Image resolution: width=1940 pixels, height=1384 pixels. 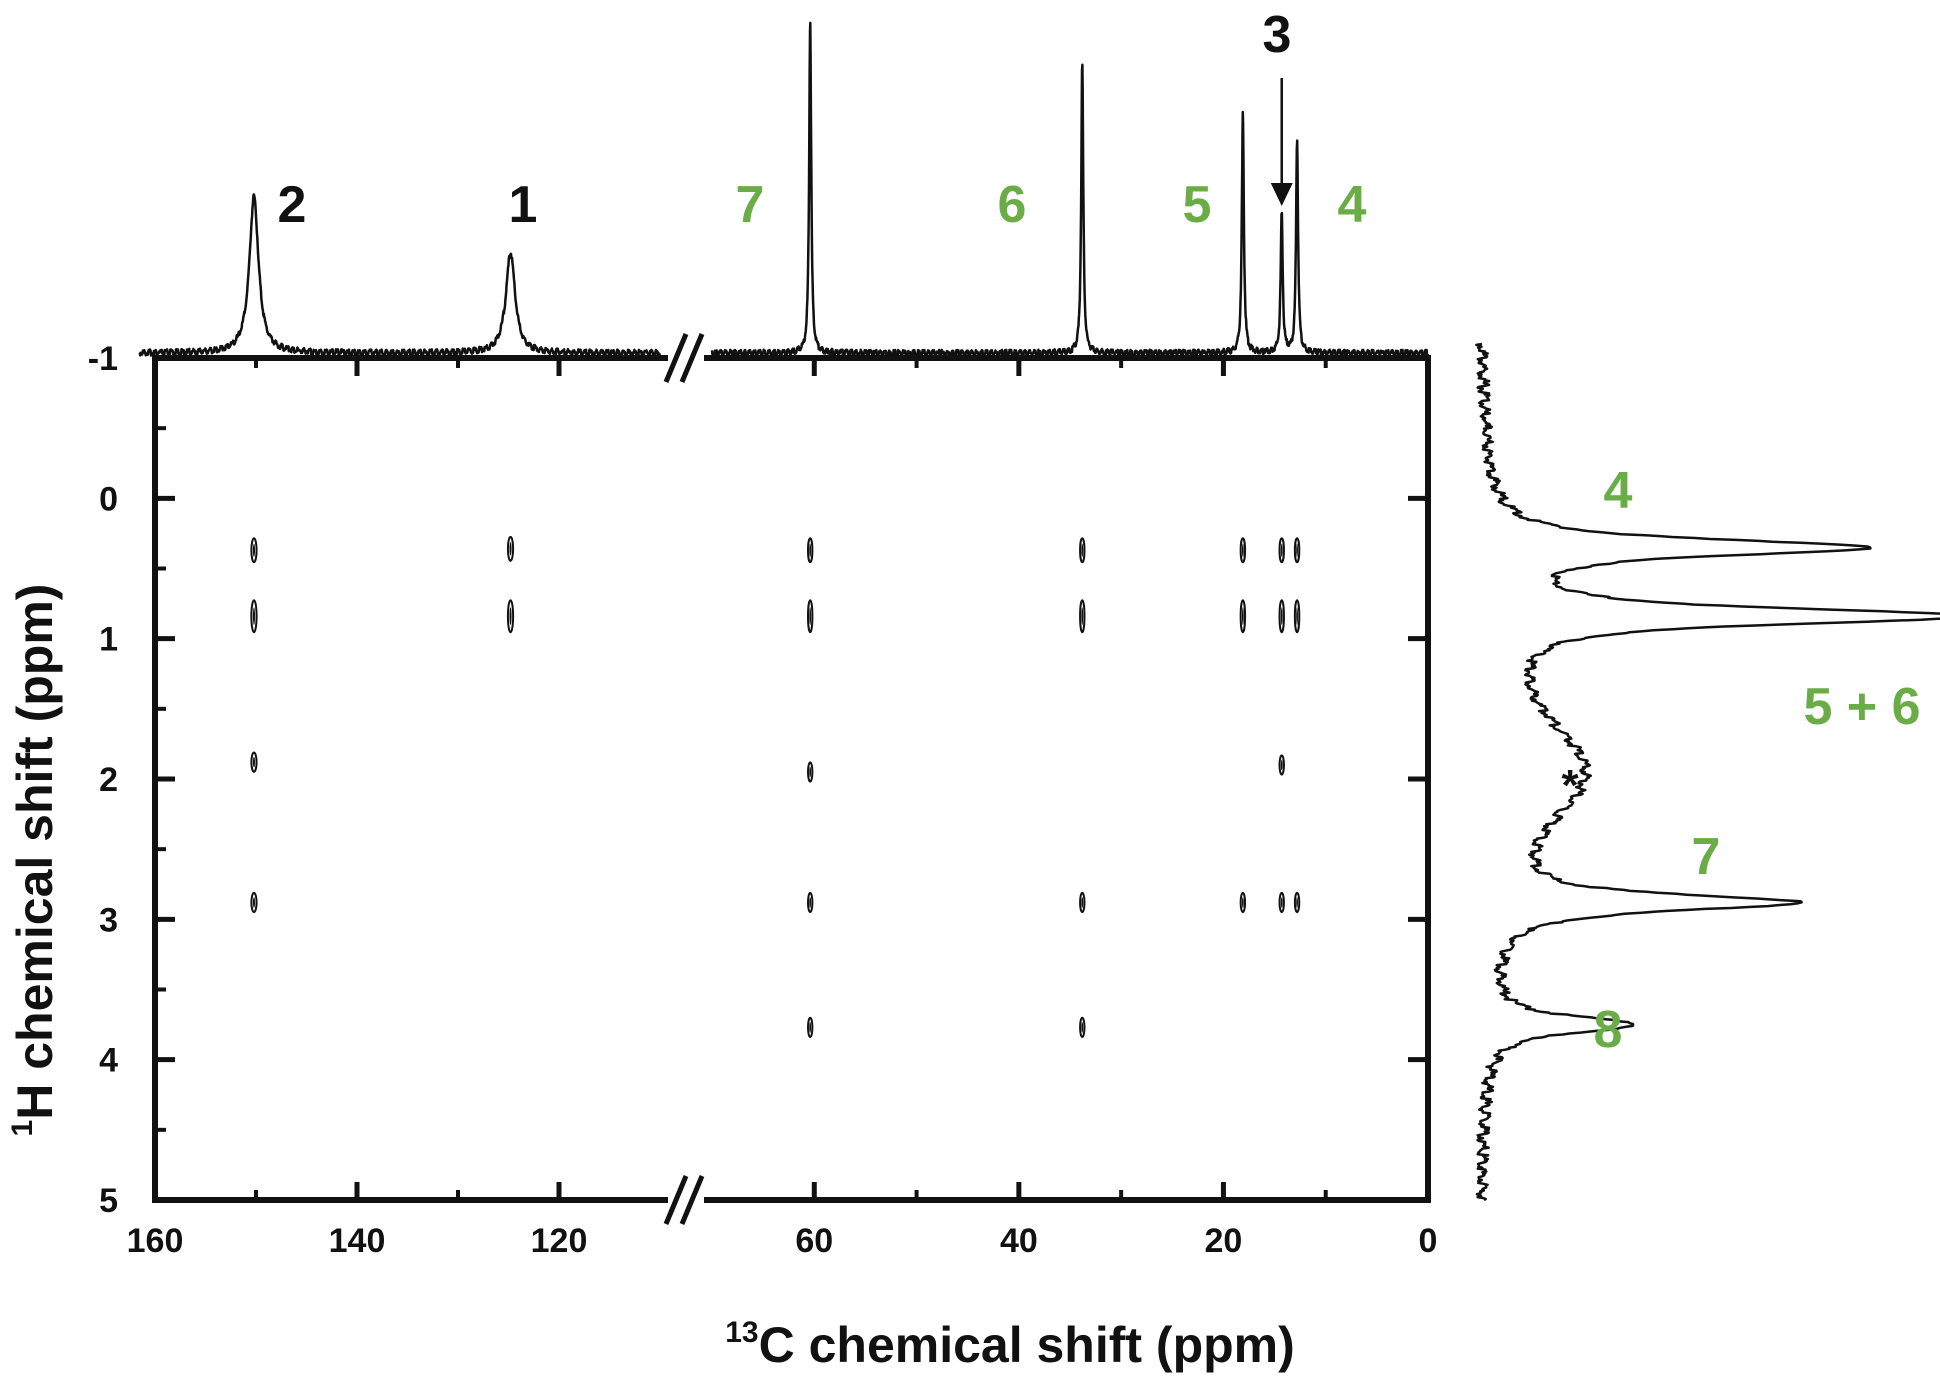 I want to click on carbon-peak-label: 3, so click(x=1277, y=35).